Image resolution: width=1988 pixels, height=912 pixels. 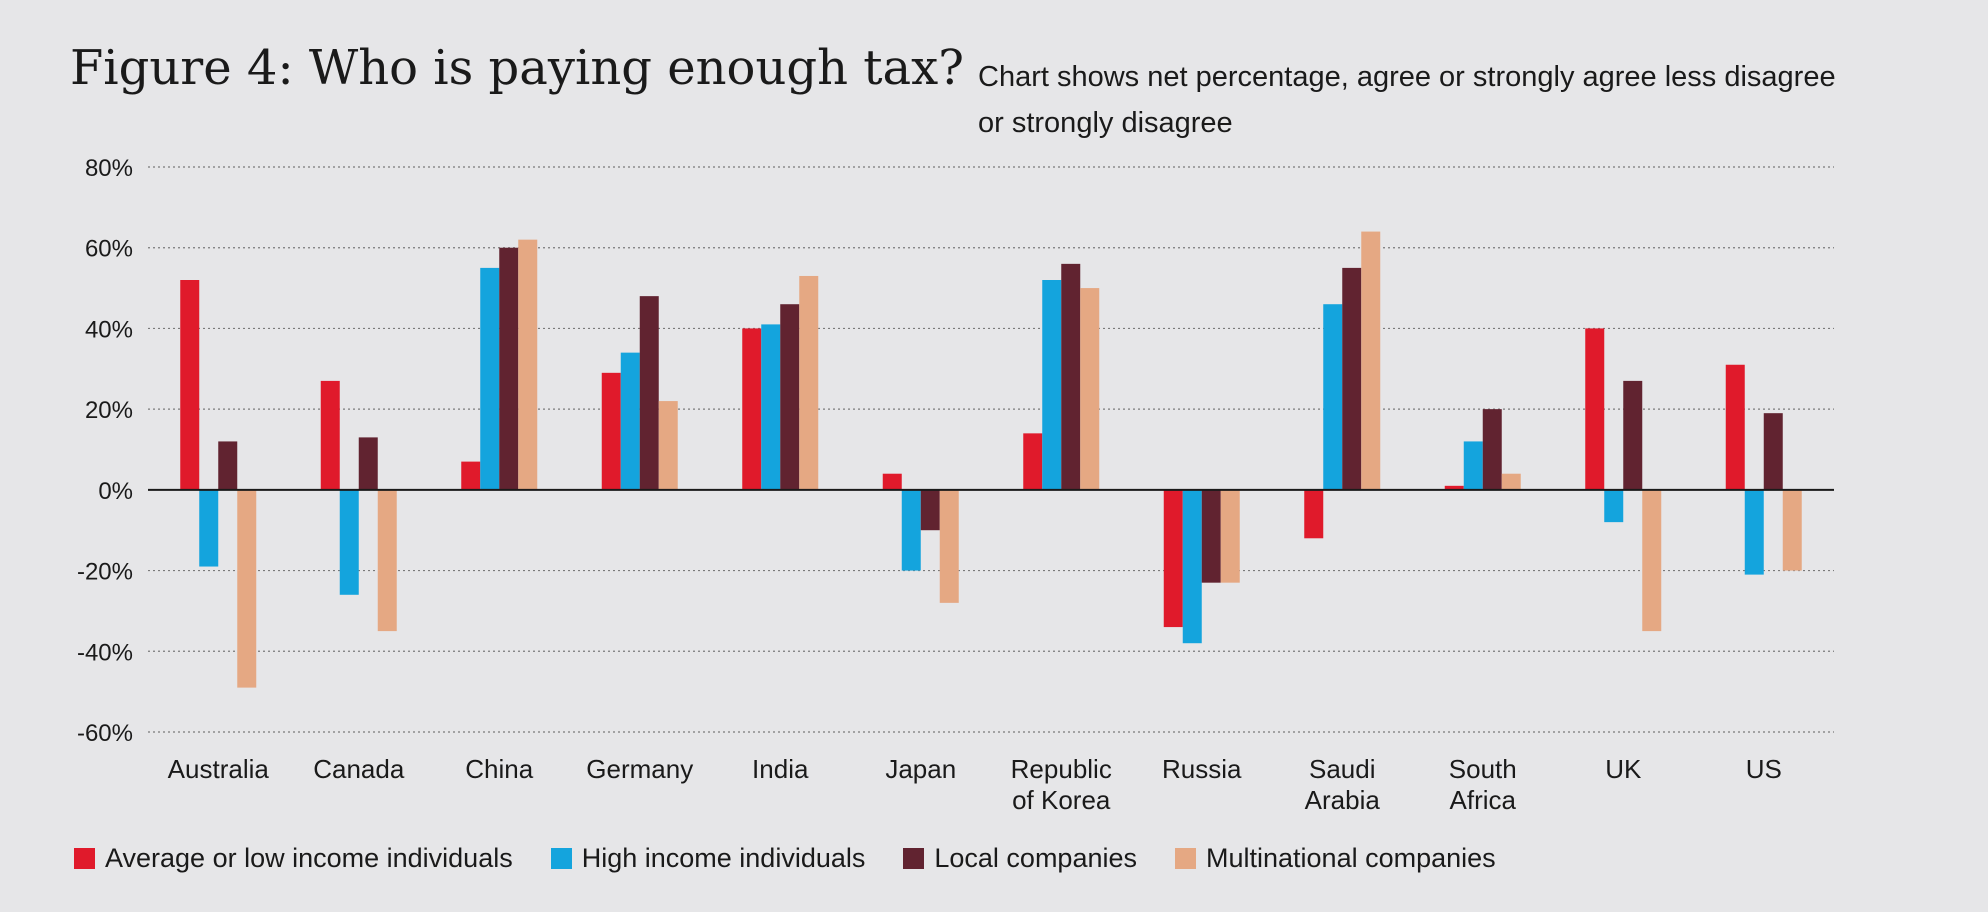 I want to click on legend-item: Multinational companies, so click(x=1335, y=858).